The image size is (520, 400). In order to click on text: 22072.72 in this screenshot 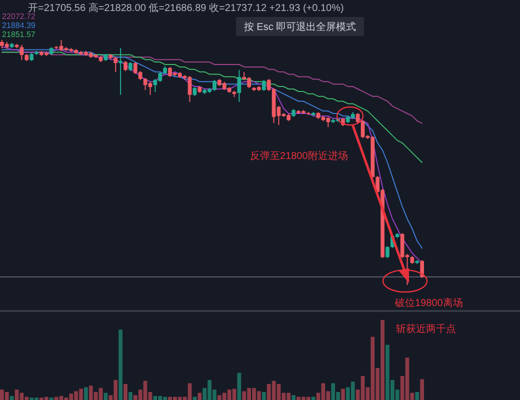, I will do `click(19, 16)`.